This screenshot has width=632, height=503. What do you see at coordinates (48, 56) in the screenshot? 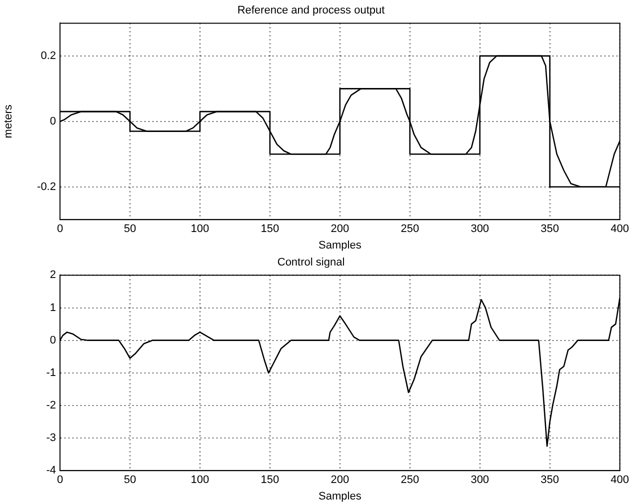
I see `y-tick-label: 0.2` at bounding box center [48, 56].